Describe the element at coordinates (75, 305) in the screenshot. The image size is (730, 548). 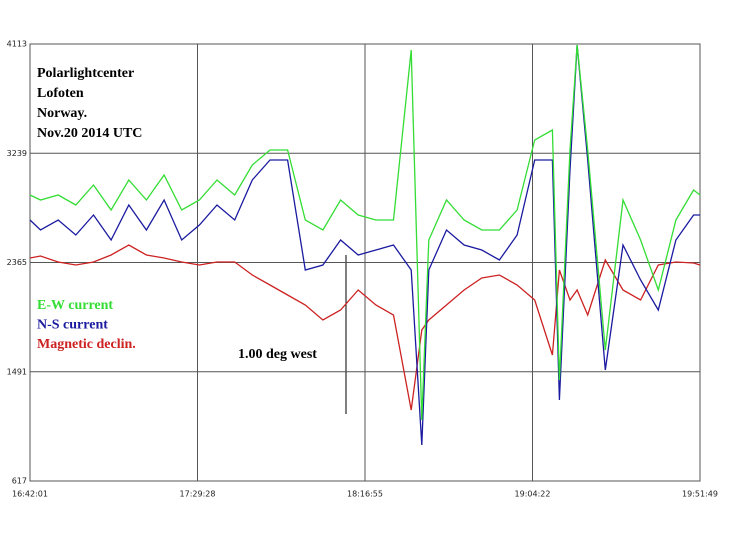
I see `legend-entry: E-W current` at that location.